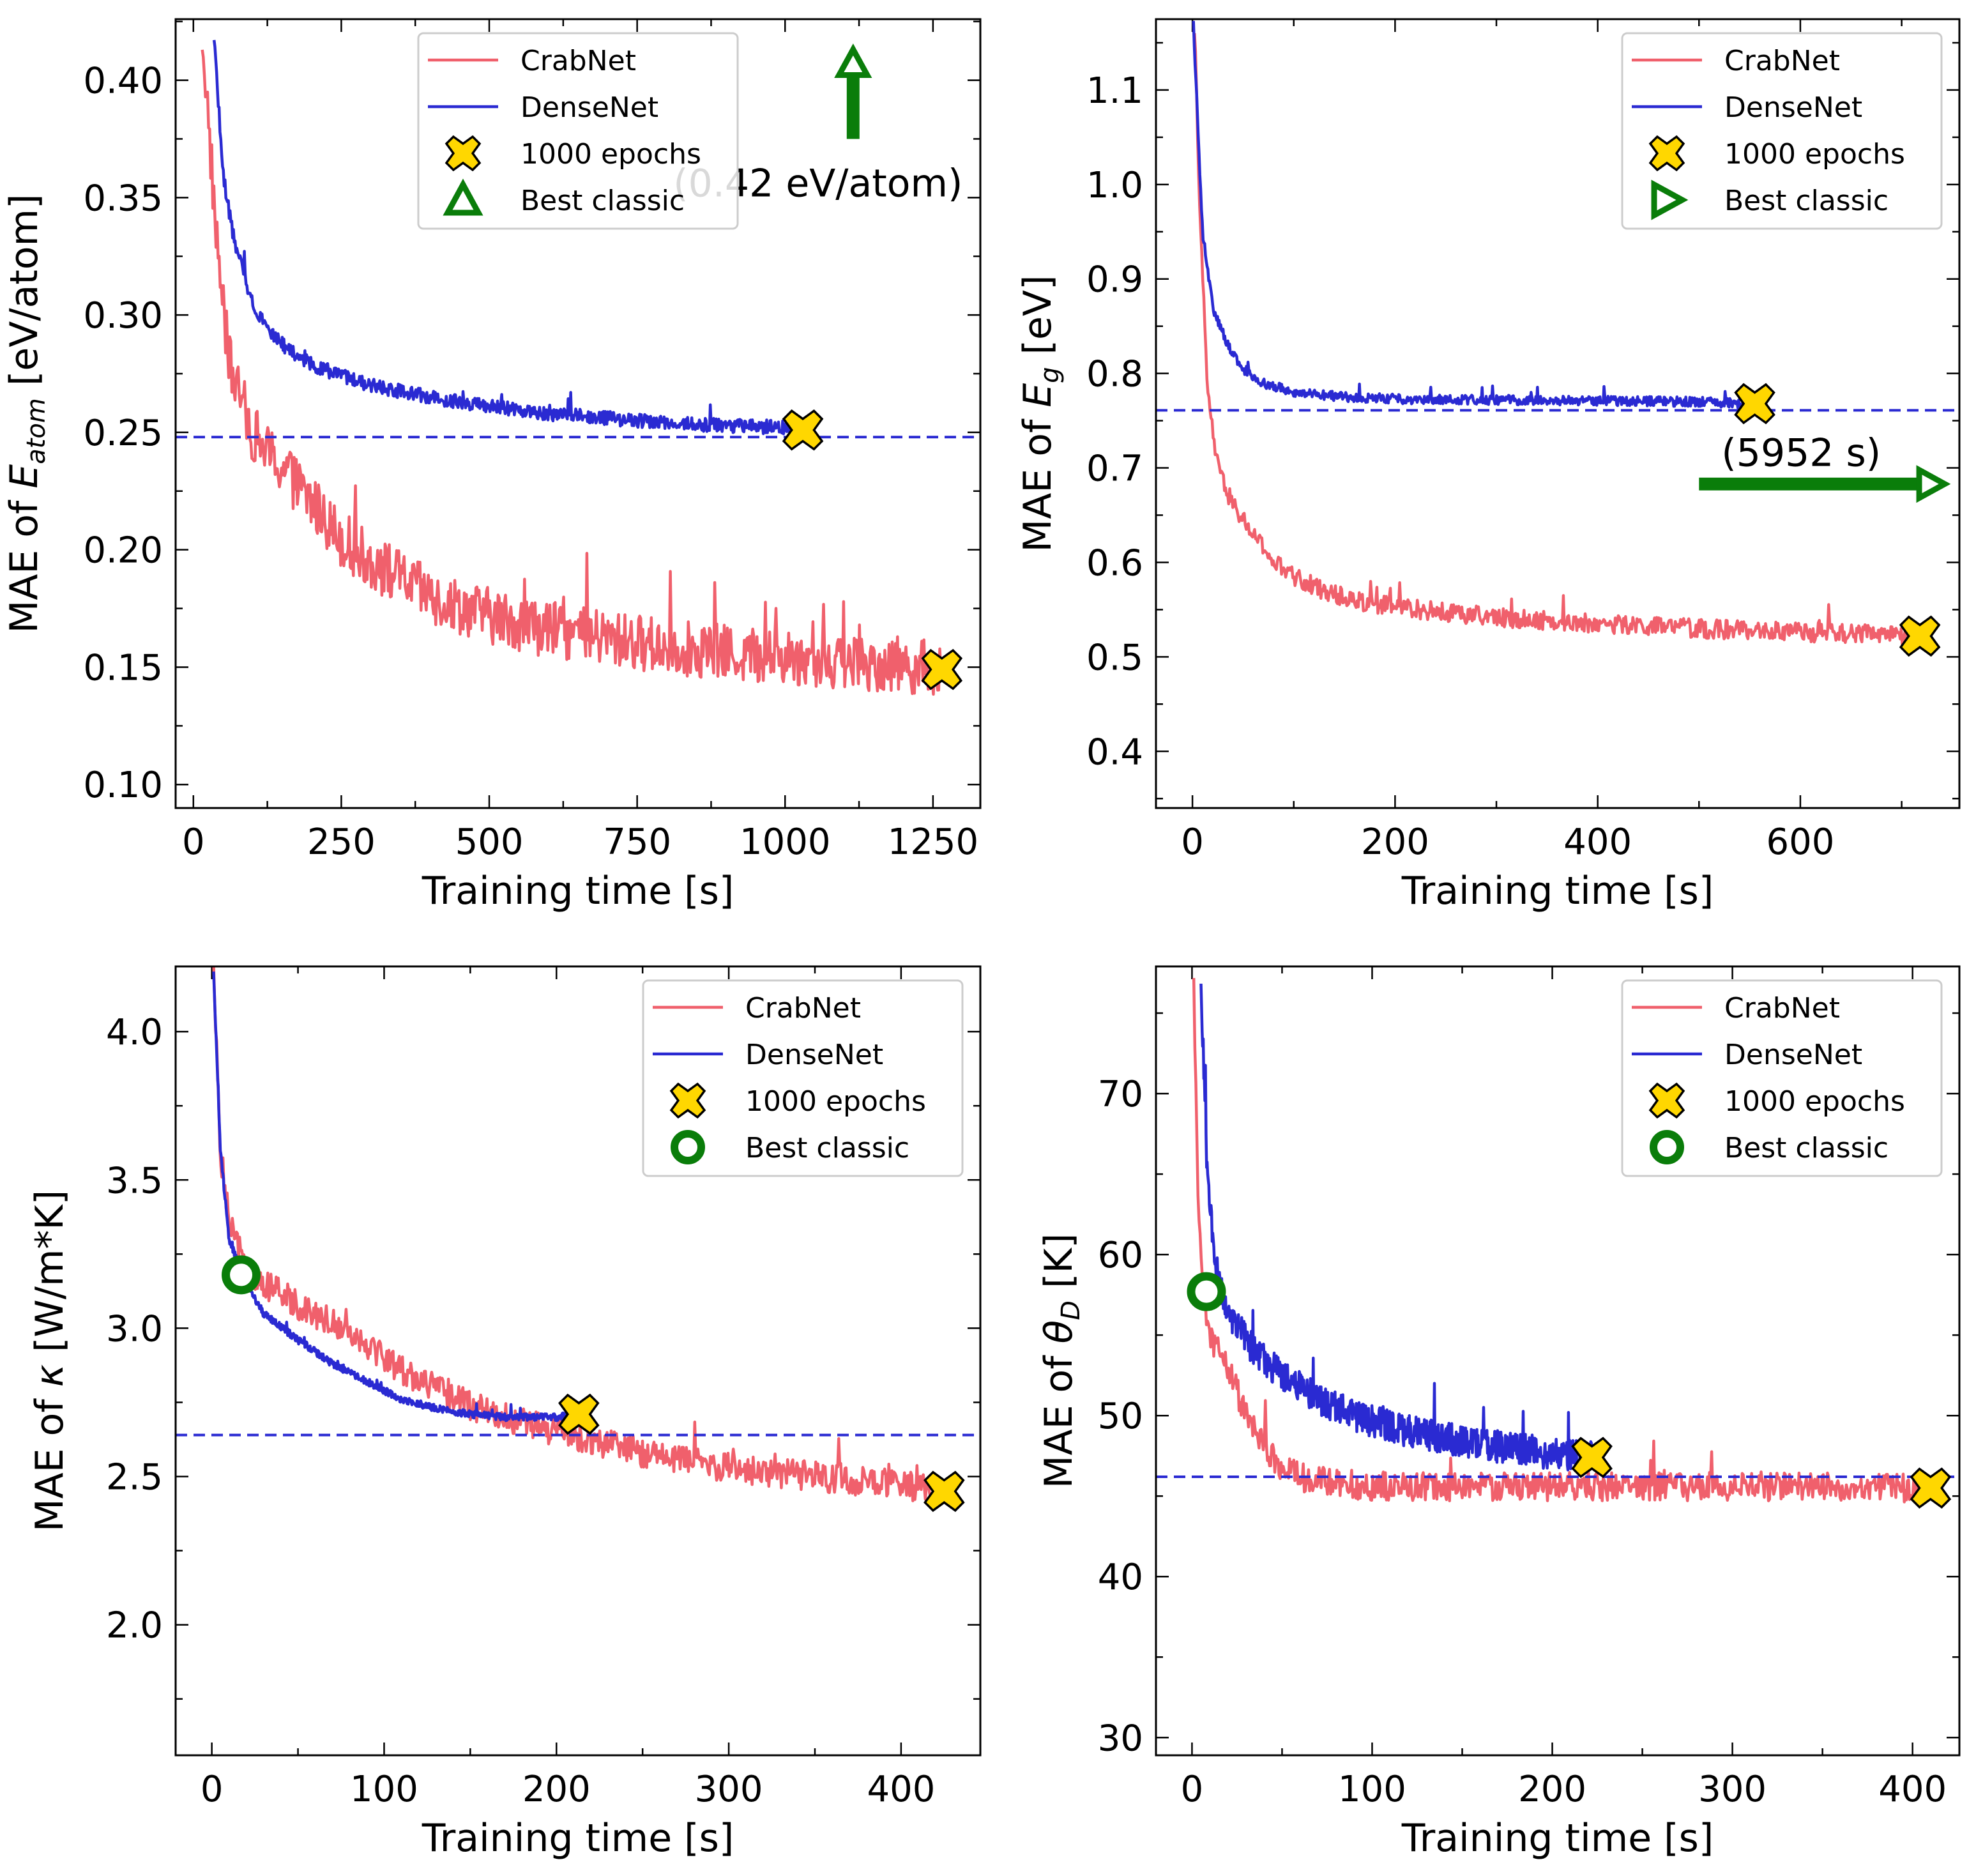 Image resolution: width=1976 pixels, height=1876 pixels. I want to click on y-tick-label: 0.15, so click(123, 668).